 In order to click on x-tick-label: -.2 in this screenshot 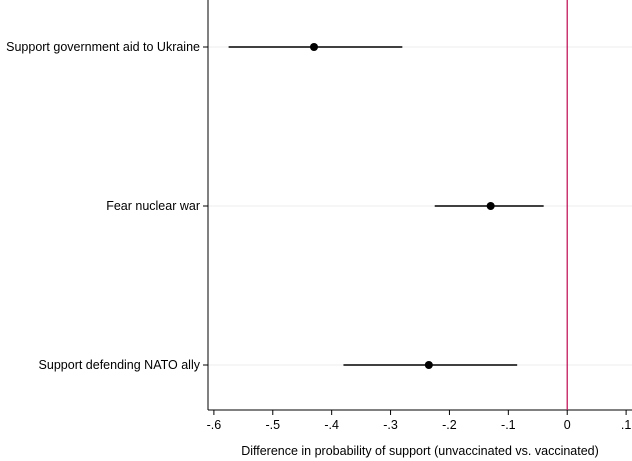, I will do `click(449, 425)`.